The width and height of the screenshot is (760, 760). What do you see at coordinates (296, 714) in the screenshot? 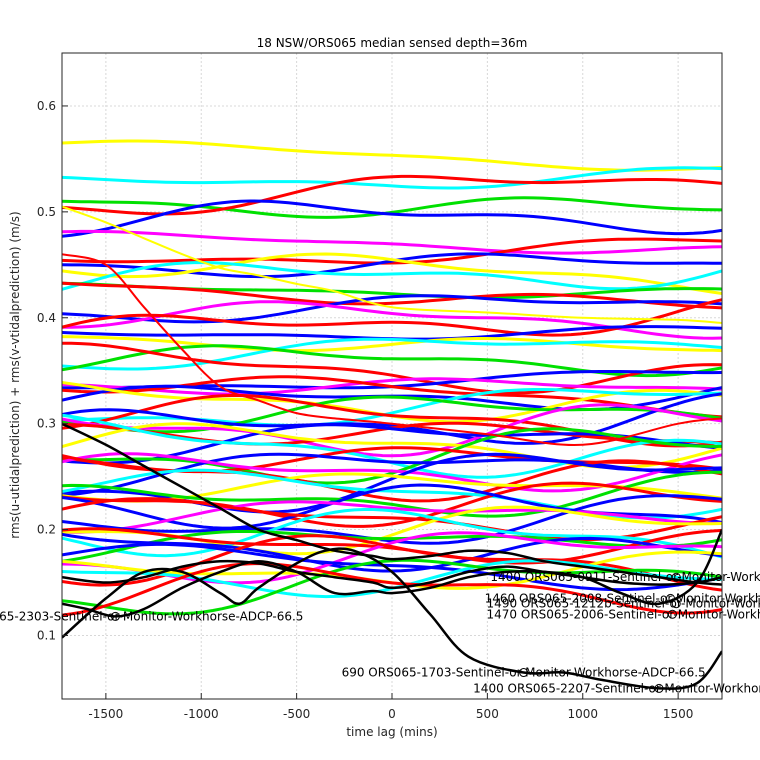
I see `x-tick-label: -500` at bounding box center [296, 714].